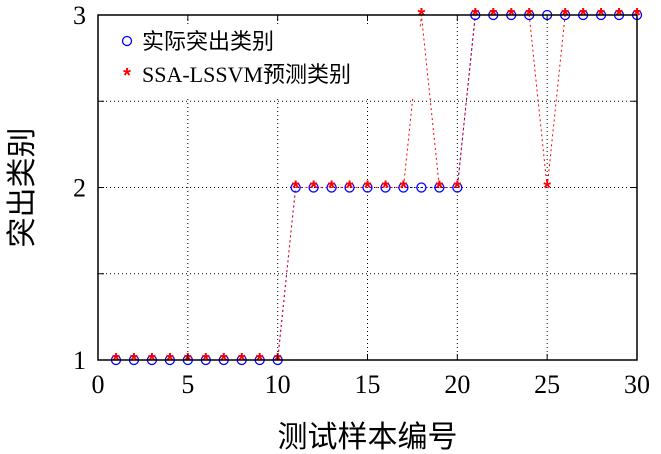  What do you see at coordinates (79, 188) in the screenshot?
I see `y-tick-label: 2` at bounding box center [79, 188].